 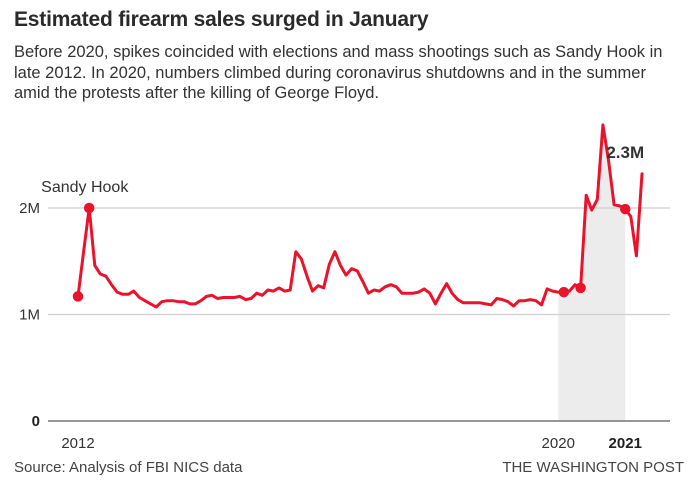 What do you see at coordinates (558, 443) in the screenshot?
I see `x-tick-label: 2020` at bounding box center [558, 443].